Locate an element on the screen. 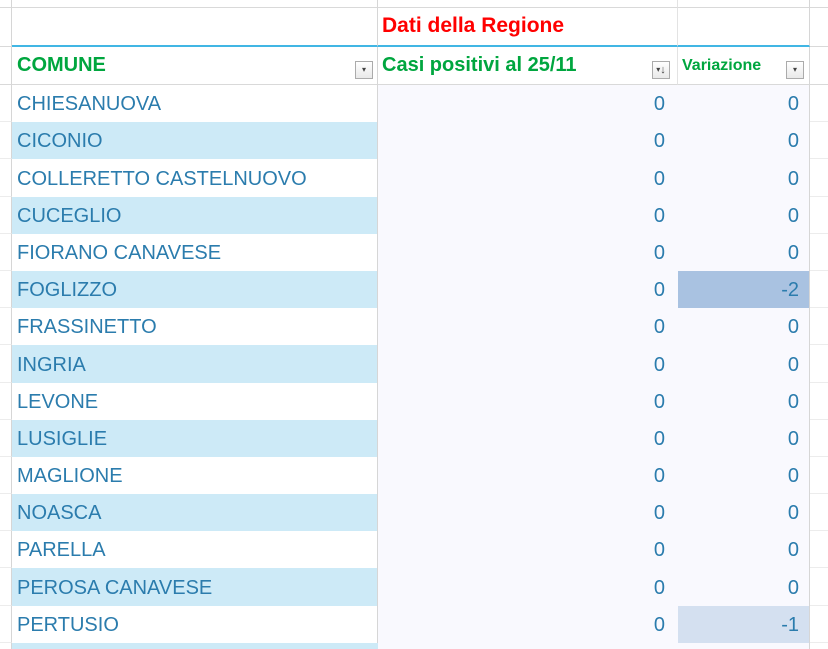 The height and width of the screenshot is (649, 828). comune-cell: FIORANO CANAVESE is located at coordinates (195, 252).